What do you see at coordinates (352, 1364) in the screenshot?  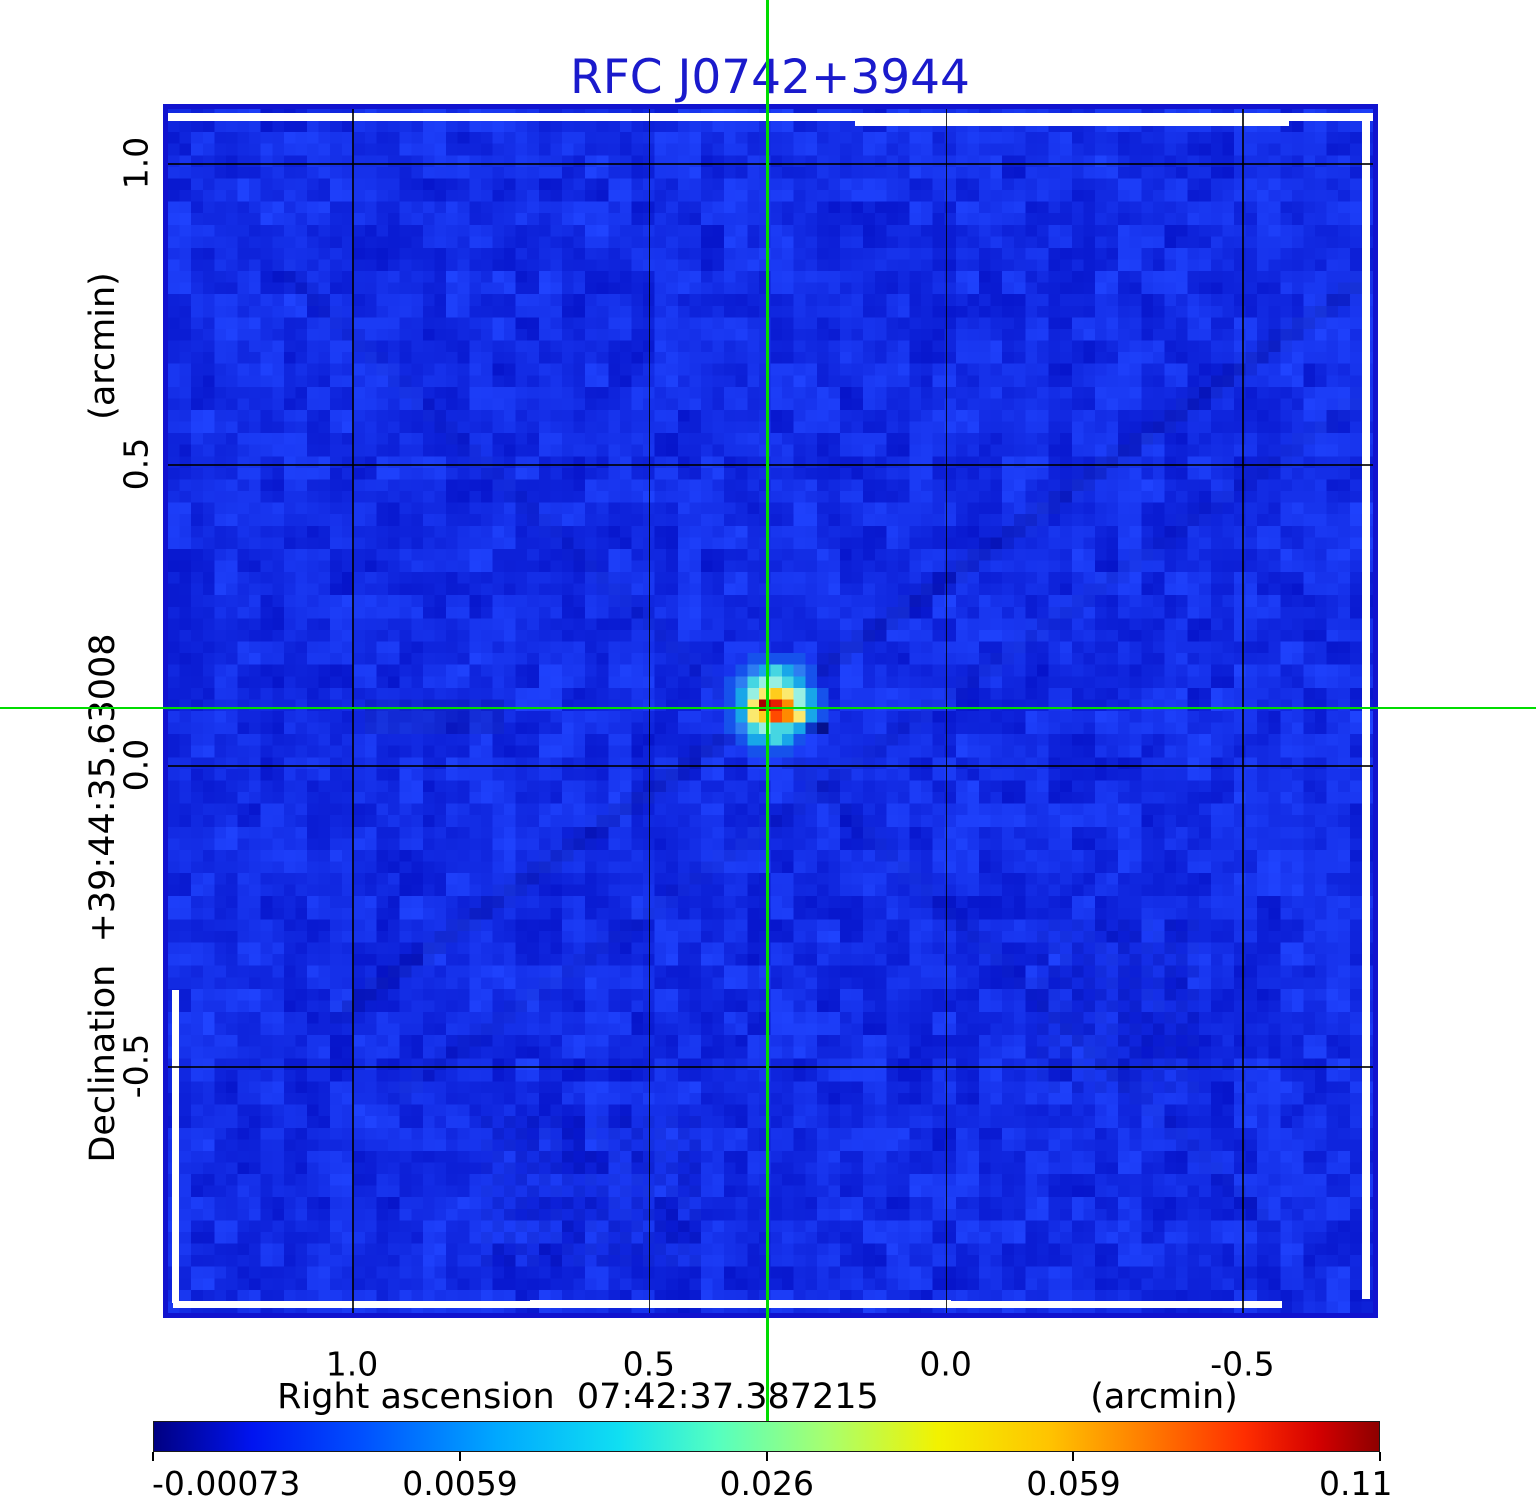 I see `x-tick-label: 1.0` at bounding box center [352, 1364].